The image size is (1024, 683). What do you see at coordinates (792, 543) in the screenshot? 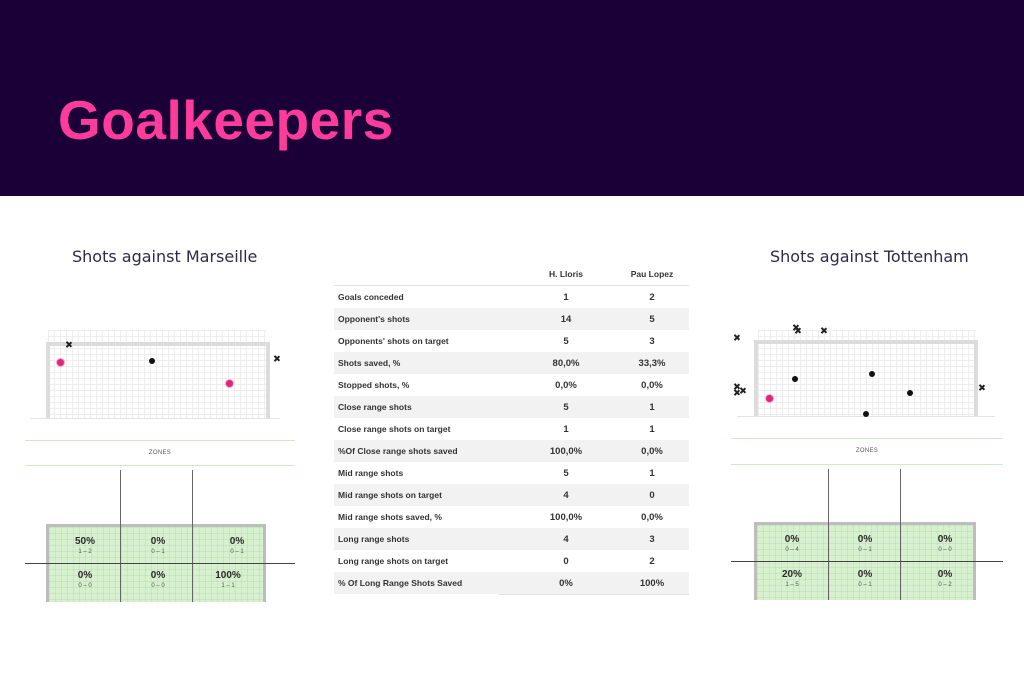
I see `zone-cell: 0% 0 – 4` at bounding box center [792, 543].